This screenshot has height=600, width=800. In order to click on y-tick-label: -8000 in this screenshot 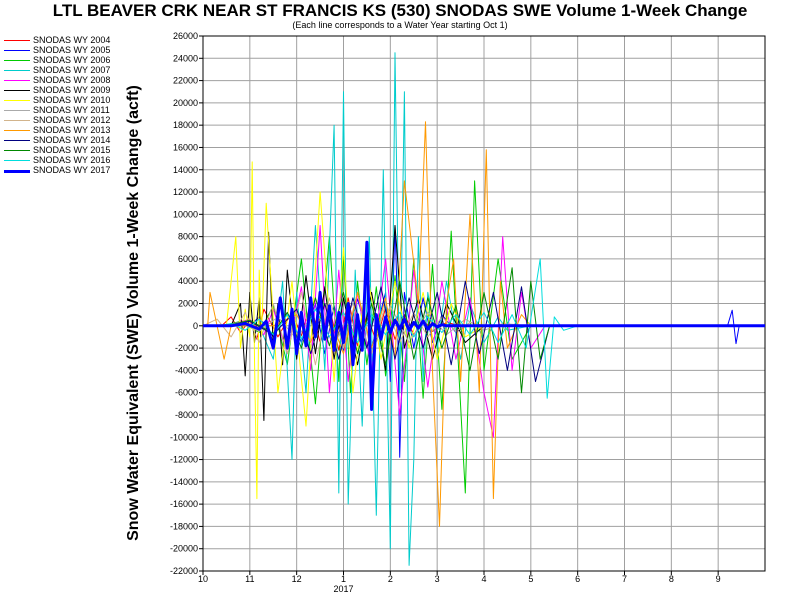, I will do `click(186, 415)`.